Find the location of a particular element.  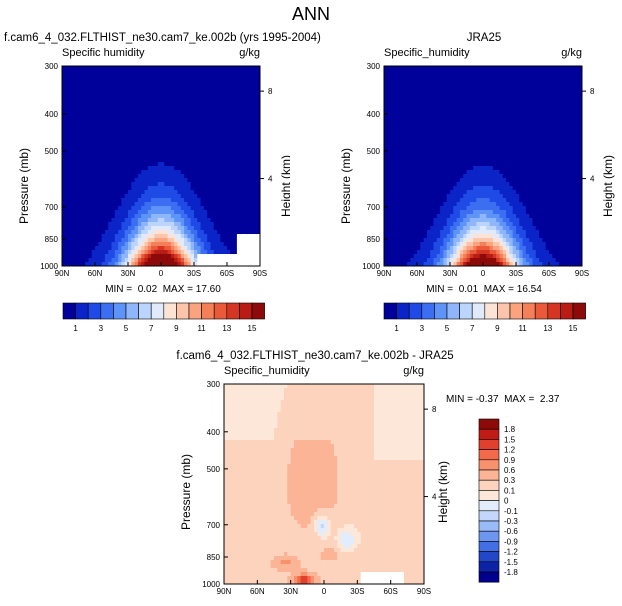

panel1-ylabel: Pressure (mb) is located at coordinates (24, 186).